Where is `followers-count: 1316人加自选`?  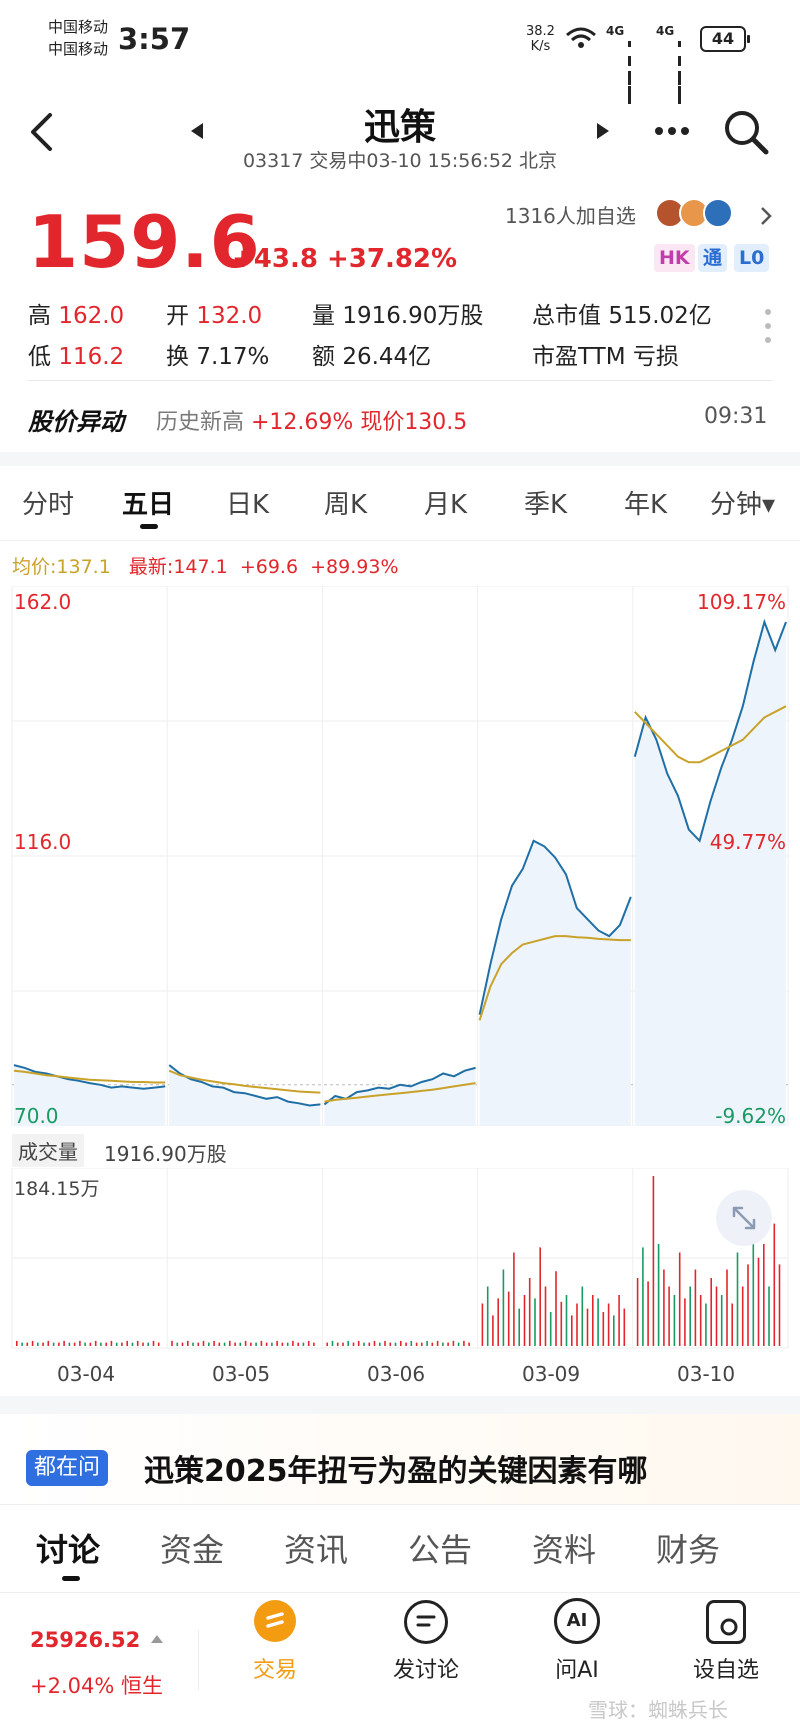
followers-count: 1316人加自选 is located at coordinates (570, 216).